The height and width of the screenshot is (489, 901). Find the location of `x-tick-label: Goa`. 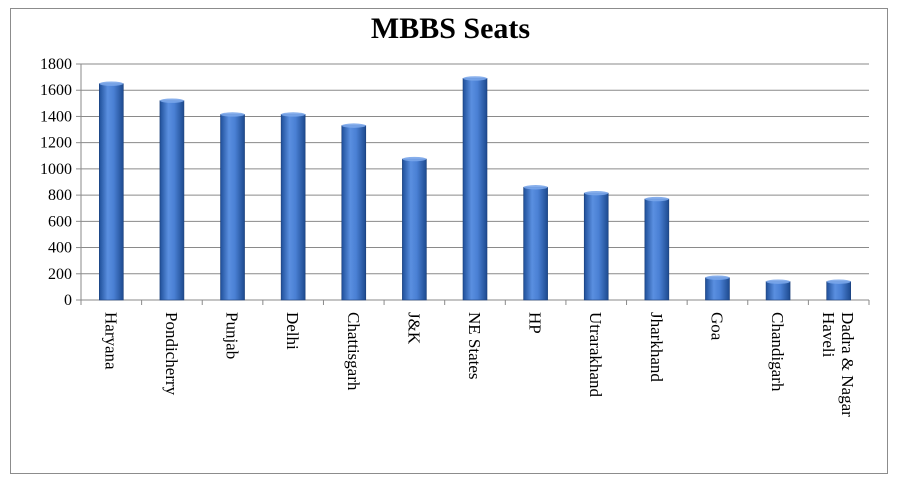

x-tick-label: Goa is located at coordinates (716, 326).